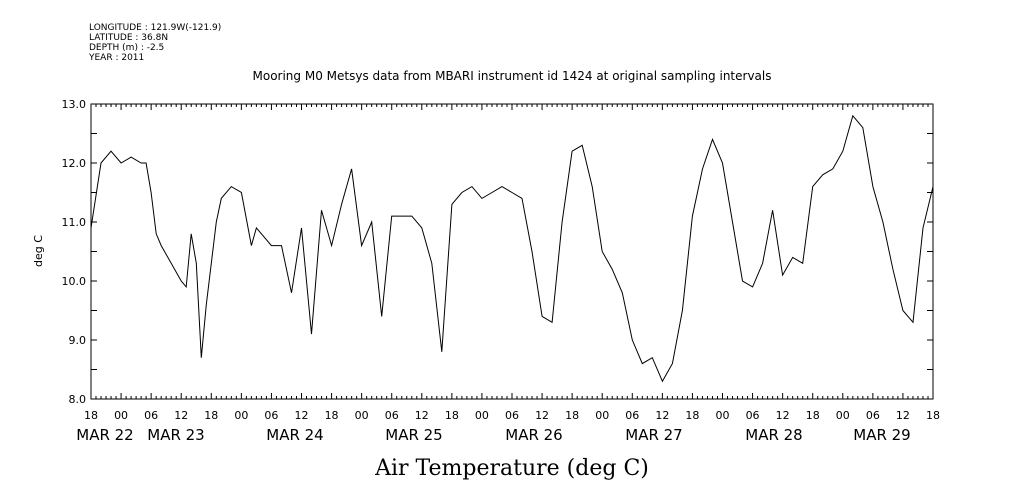 The width and height of the screenshot is (1009, 504). What do you see at coordinates (74, 104) in the screenshot?
I see `y-tick-label: 13.0` at bounding box center [74, 104].